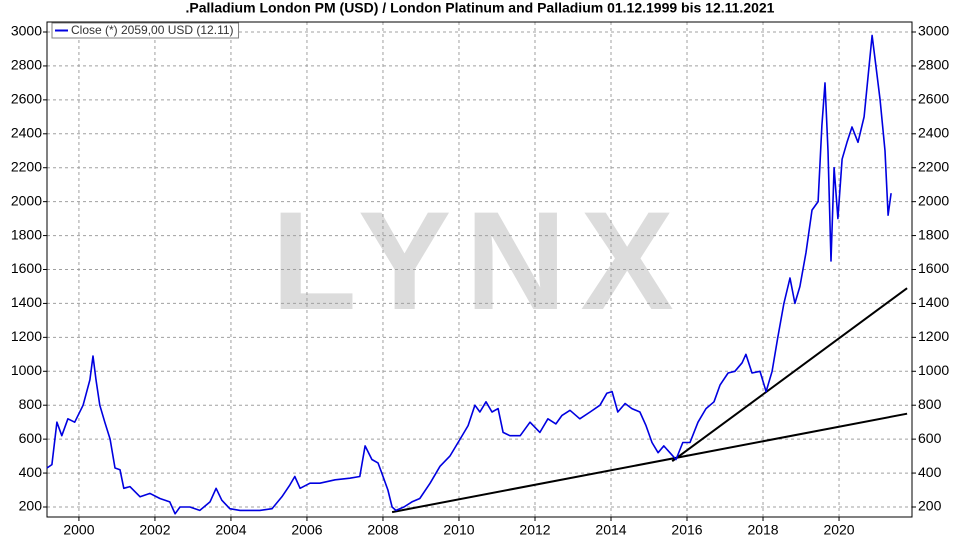  I want to click on y-tick-label: 1800, so click(26, 234).